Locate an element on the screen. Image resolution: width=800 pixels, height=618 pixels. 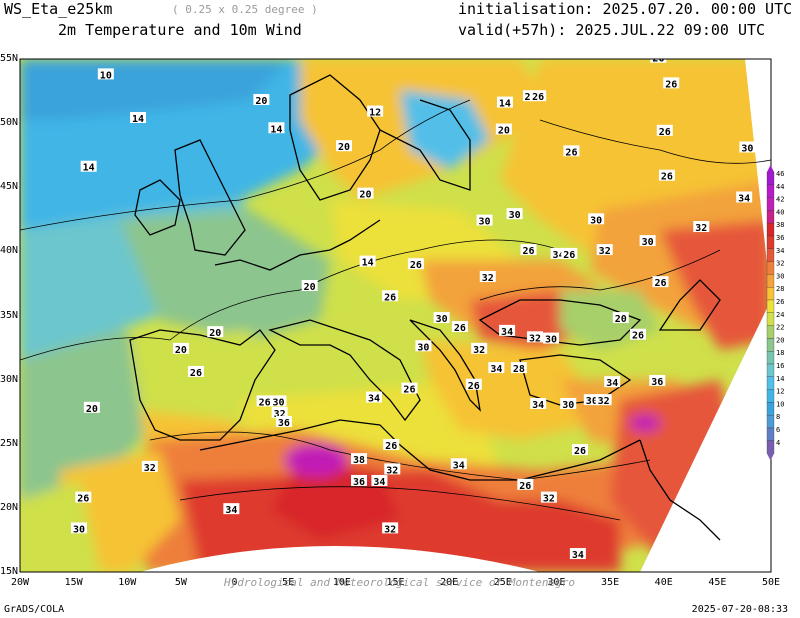
lat-tick: 25N is located at coordinates (9, 443).